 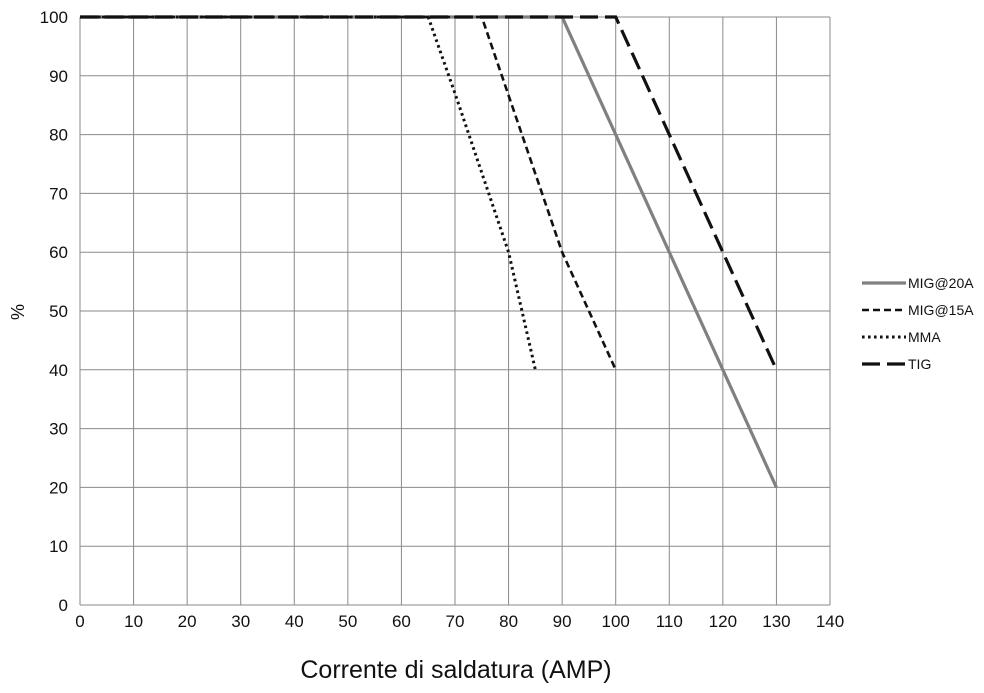 What do you see at coordinates (776, 621) in the screenshot?
I see `x-tick-label: 130` at bounding box center [776, 621].